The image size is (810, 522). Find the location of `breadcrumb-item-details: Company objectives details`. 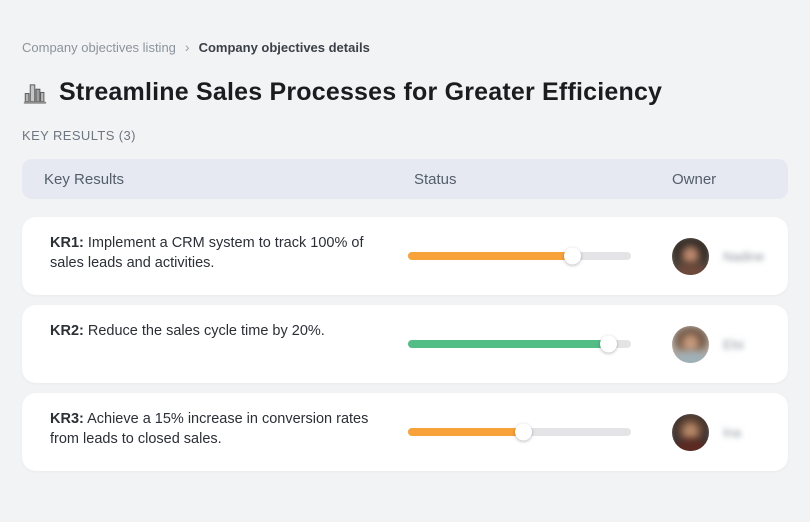

breadcrumb-item-details: Company objectives details is located at coordinates (284, 47).